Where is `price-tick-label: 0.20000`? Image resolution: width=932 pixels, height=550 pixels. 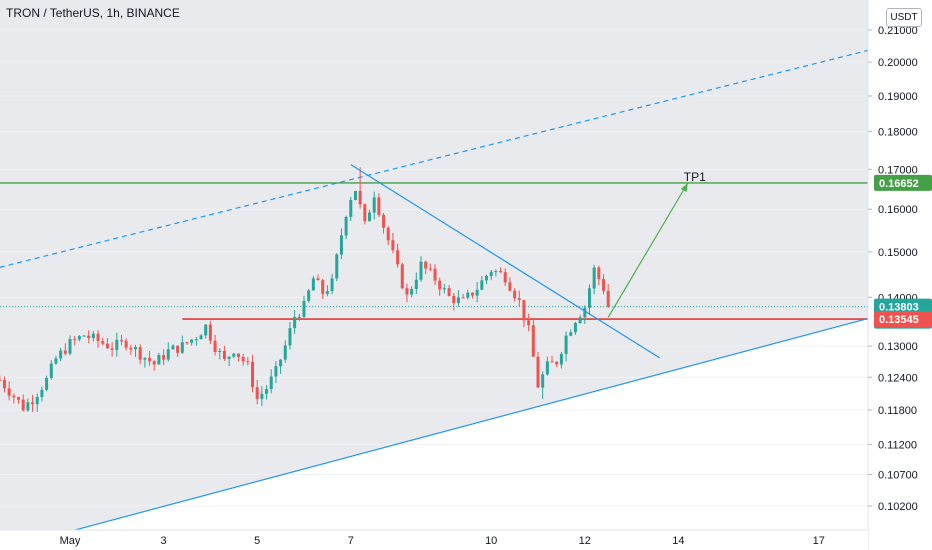 price-tick-label: 0.20000 is located at coordinates (898, 63).